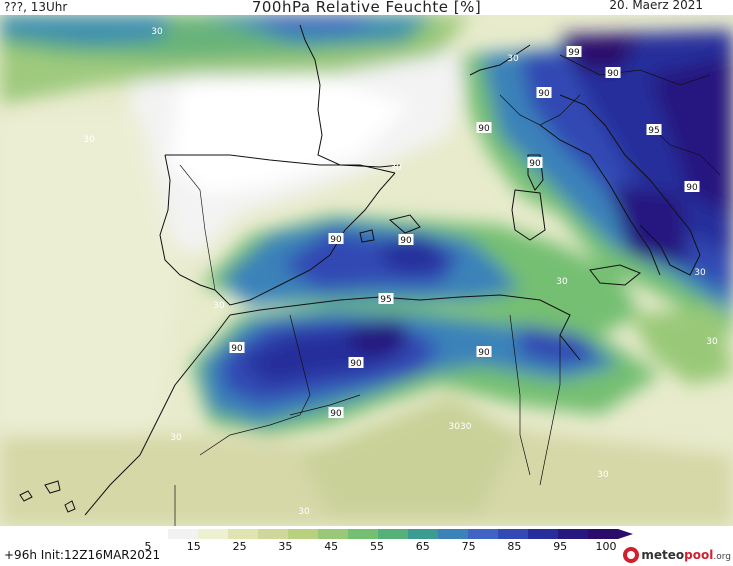  Describe the element at coordinates (193, 546) in the screenshot. I see `colorbar-tick-label: 15` at that location.